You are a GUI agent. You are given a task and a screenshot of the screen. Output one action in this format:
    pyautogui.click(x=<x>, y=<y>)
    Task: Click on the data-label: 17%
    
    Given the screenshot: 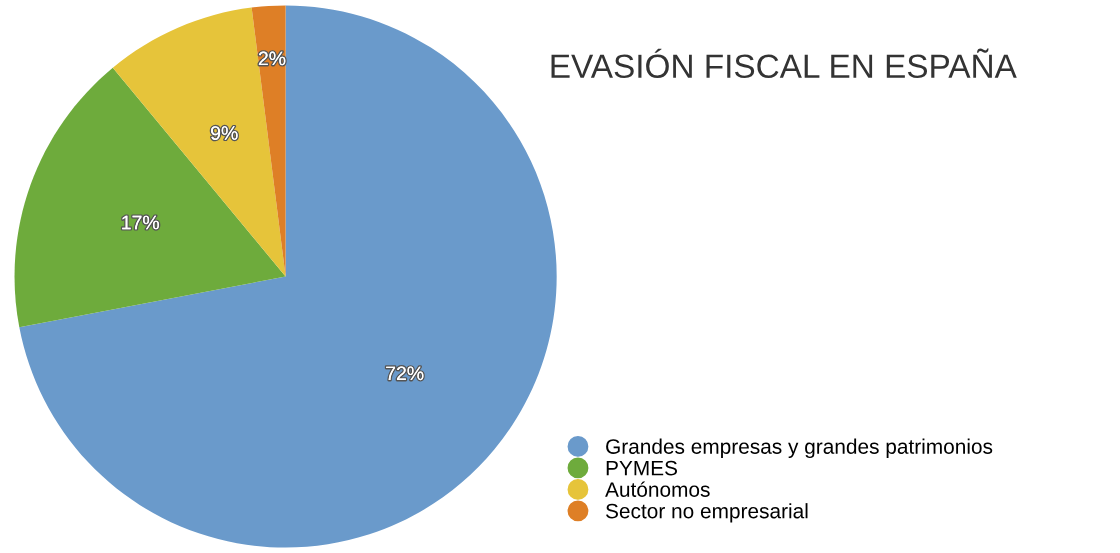 What is the action you would take?
    pyautogui.click(x=140, y=222)
    